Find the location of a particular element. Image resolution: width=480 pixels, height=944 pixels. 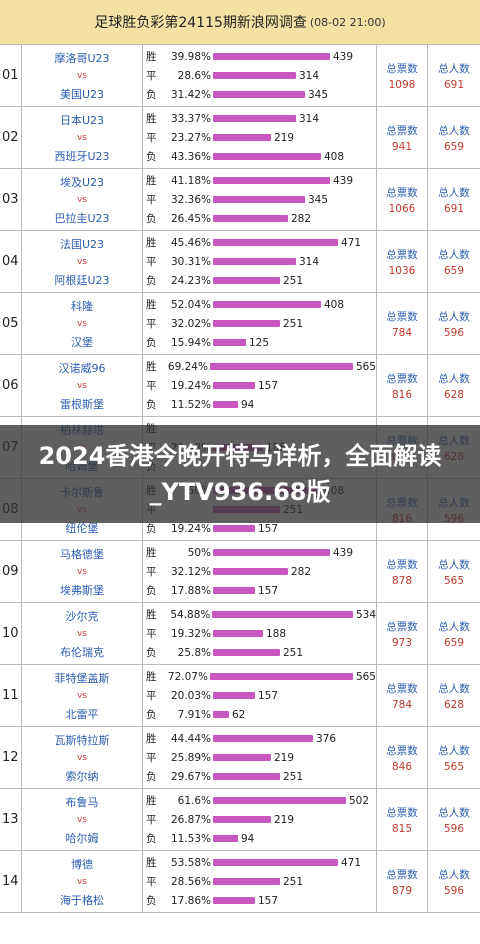

stat-draw: 平 20.03% 157 is located at coordinates (261, 696).